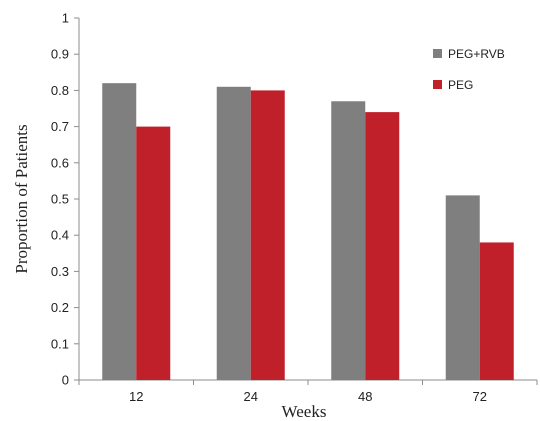  Describe the element at coordinates (60, 271) in the screenshot. I see `y-tick-label: 0.3` at that location.